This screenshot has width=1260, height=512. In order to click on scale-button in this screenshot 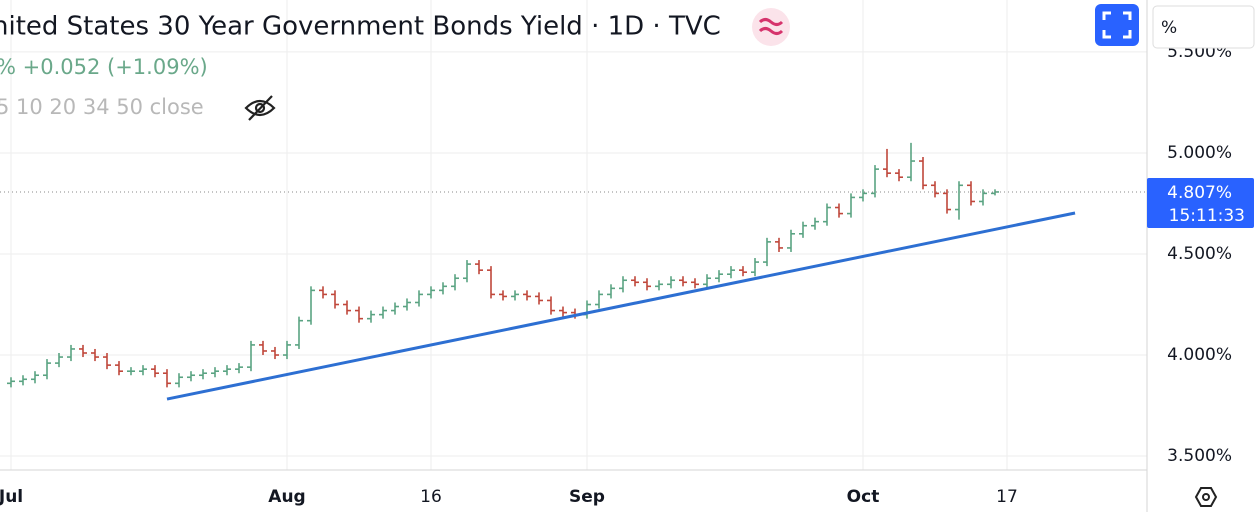, I will do `click(1203, 27)`.